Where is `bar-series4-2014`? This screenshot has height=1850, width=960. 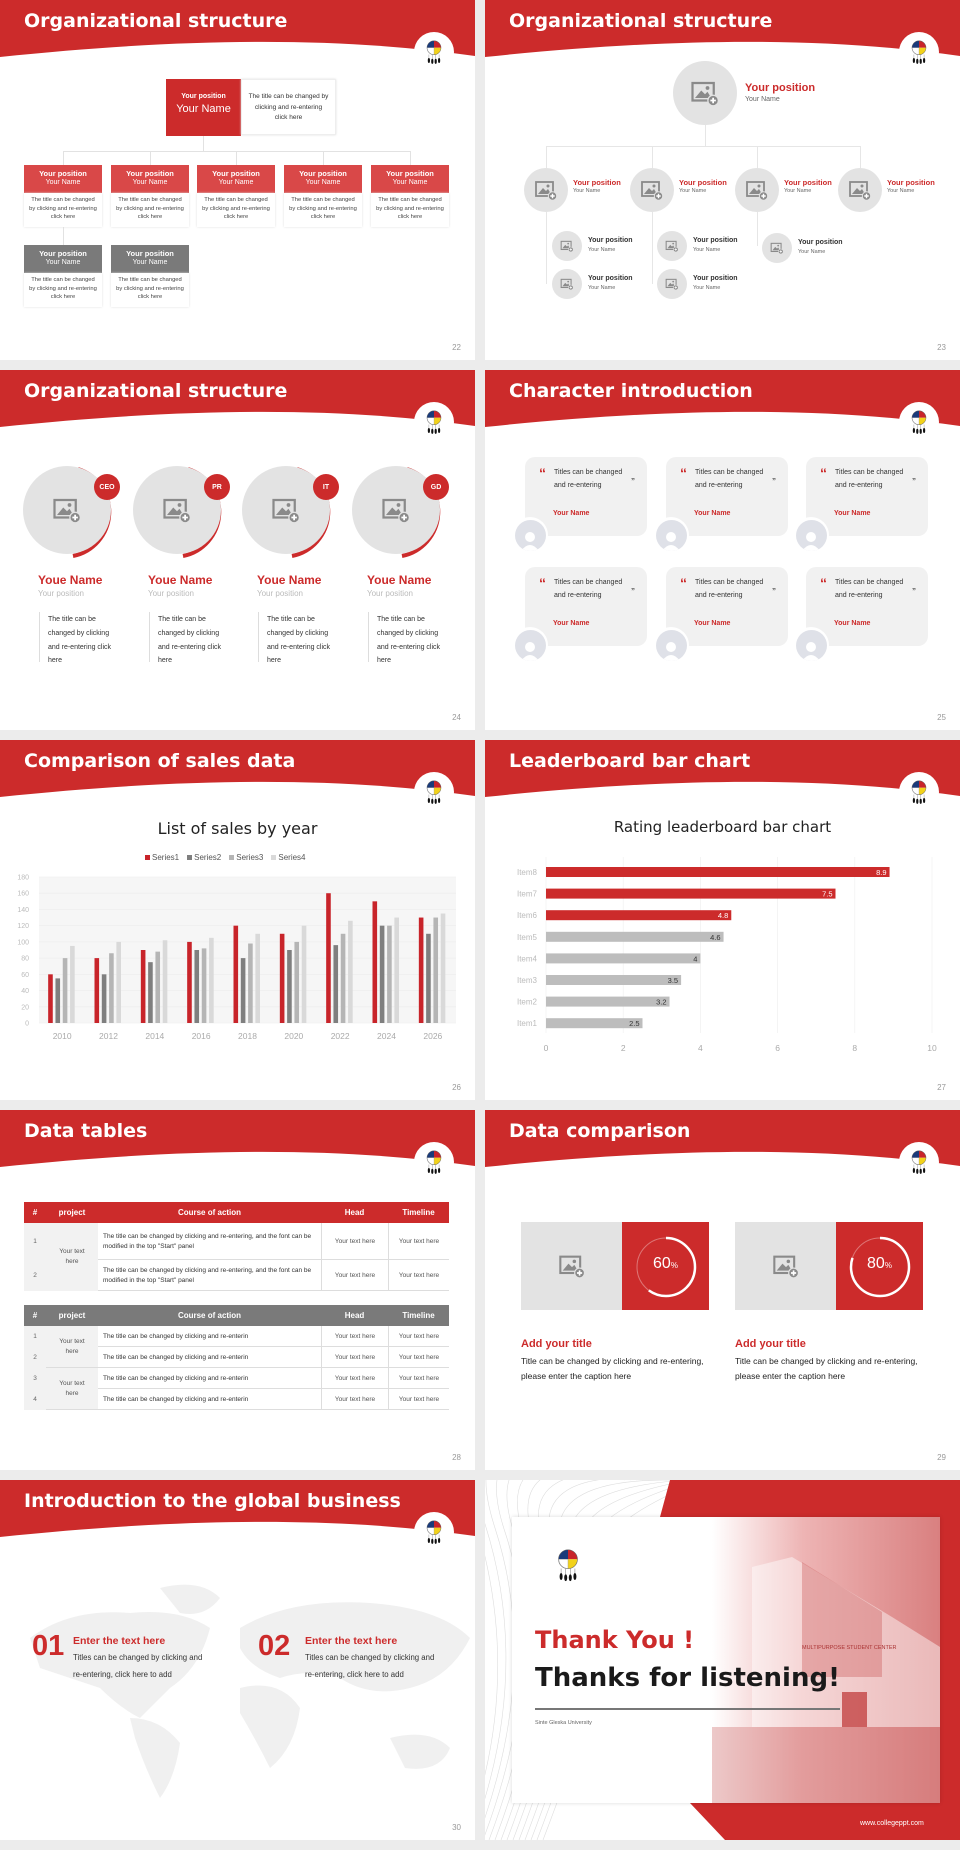 bar-series4-2014 is located at coordinates (165, 981).